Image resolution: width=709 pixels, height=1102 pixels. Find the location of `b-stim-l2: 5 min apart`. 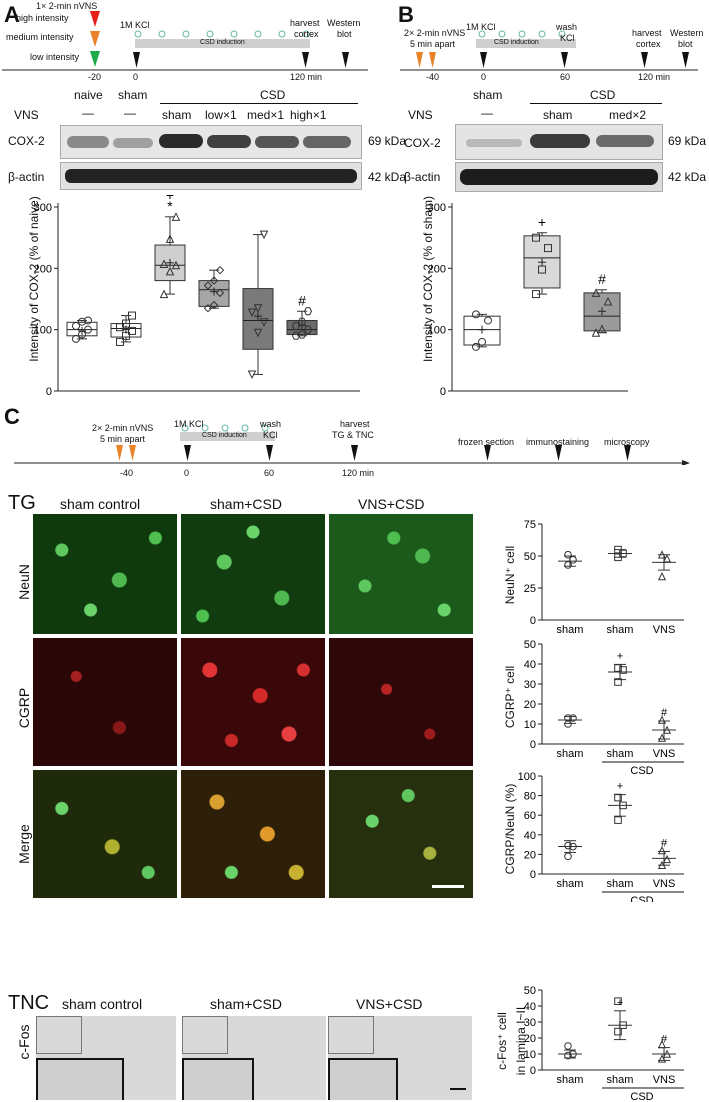

b-stim-l2: 5 min apart is located at coordinates (433, 44).